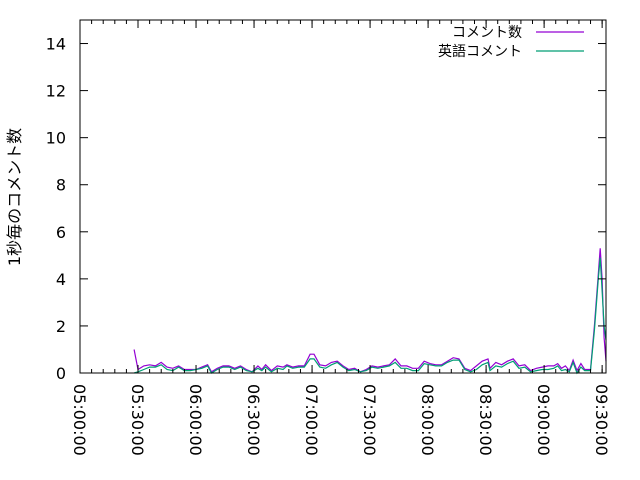 The width and height of the screenshot is (640, 480). I want to click on y-tick-label: 10, so click(56, 138).